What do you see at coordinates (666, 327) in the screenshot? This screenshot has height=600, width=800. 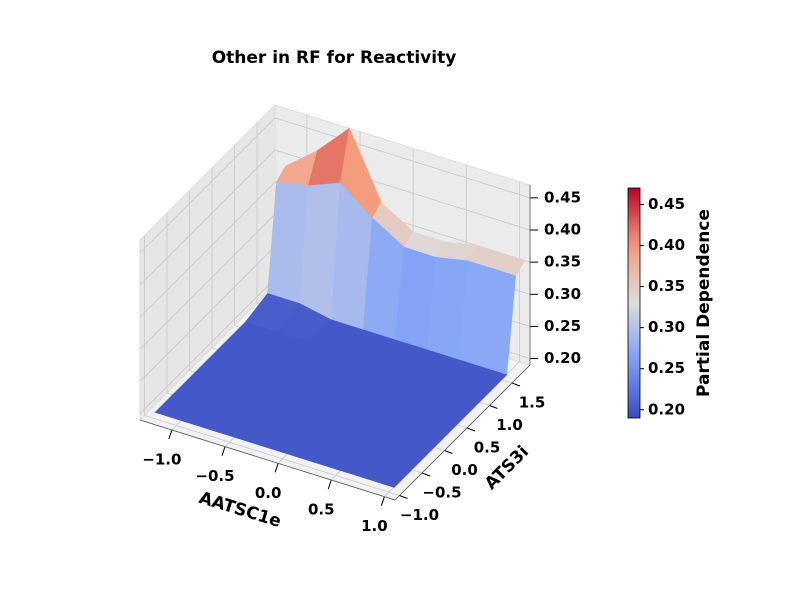 I see `colorbar-tick-label: 0.30` at bounding box center [666, 327].